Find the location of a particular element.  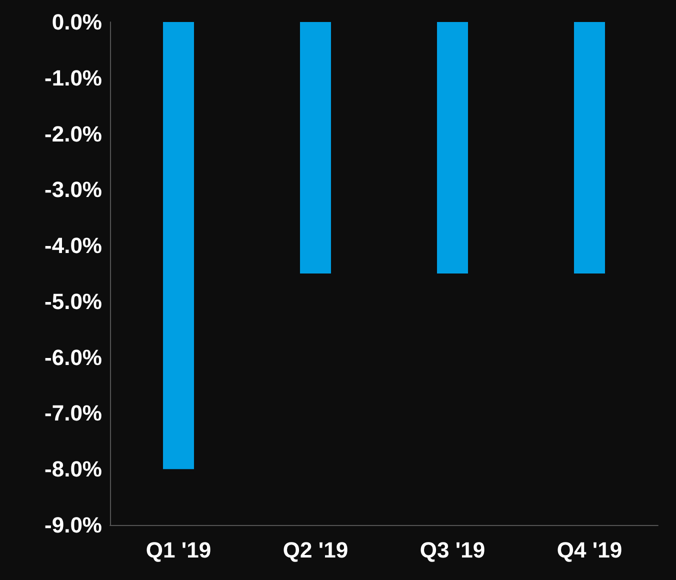

y-tick-label: -6.0% is located at coordinates (73, 357).